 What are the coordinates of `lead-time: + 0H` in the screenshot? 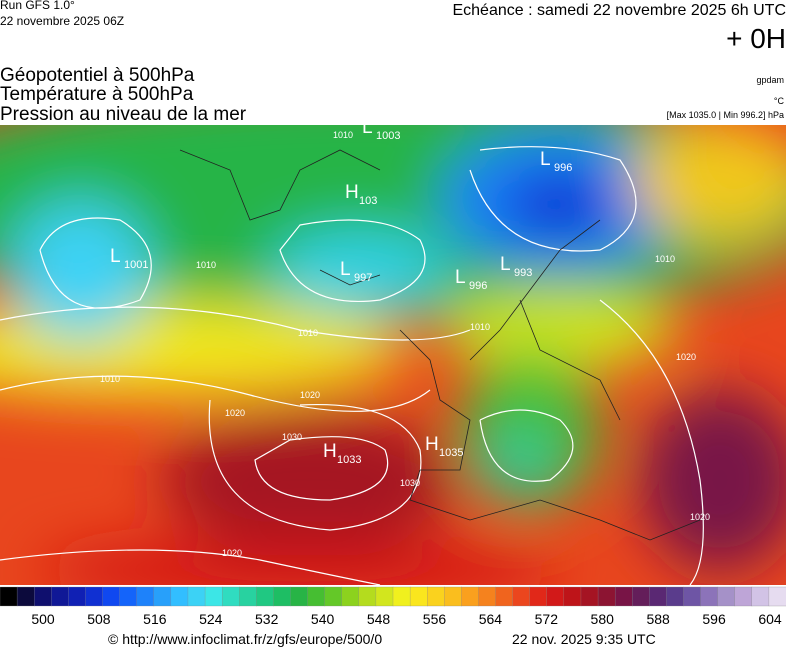 It's located at (756, 38).